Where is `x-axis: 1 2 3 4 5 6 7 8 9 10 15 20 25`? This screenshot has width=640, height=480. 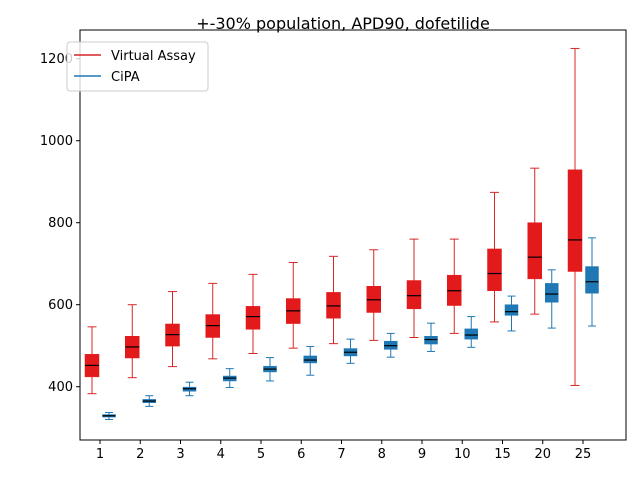
x-axis: 1 2 3 4 5 6 7 8 9 10 15 20 25 is located at coordinates (343, 451).